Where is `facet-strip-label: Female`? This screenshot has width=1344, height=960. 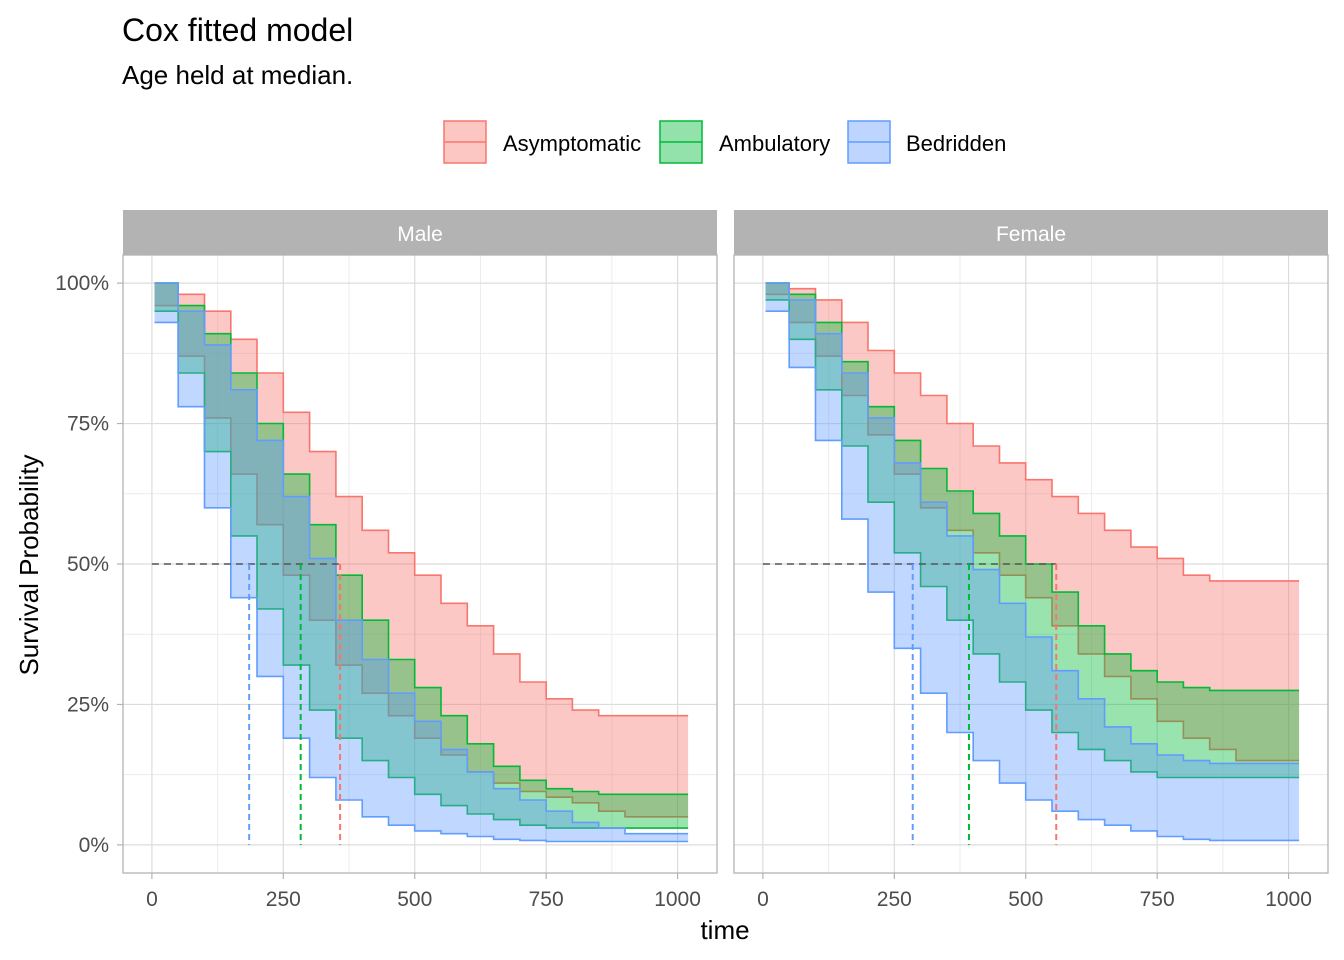
facet-strip-label: Female is located at coordinates (1031, 234).